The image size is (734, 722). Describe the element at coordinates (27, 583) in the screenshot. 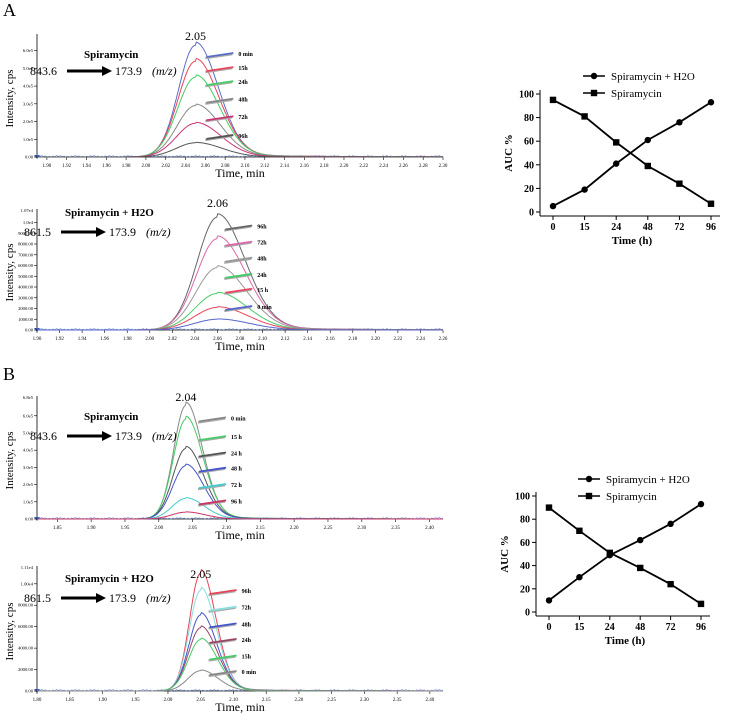

I see `y-tick-label: 1.00e4` at that location.